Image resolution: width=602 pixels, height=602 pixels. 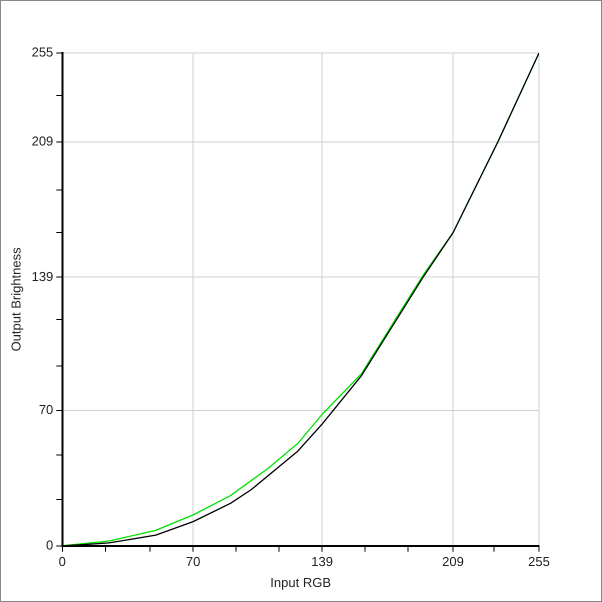 I want to click on x-axis-title: Input RGB, so click(x=300, y=582).